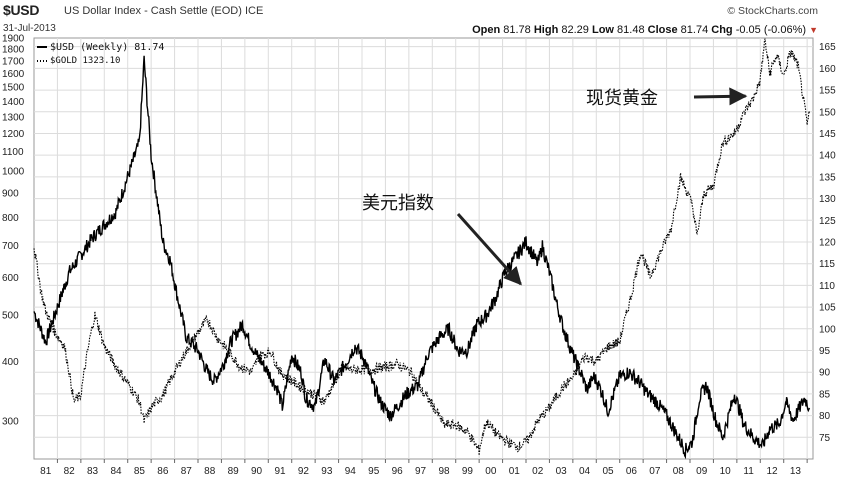 This screenshot has width=846, height=481. Describe the element at coordinates (825, 416) in the screenshot. I see `y-right-tick-label: 80` at that location.